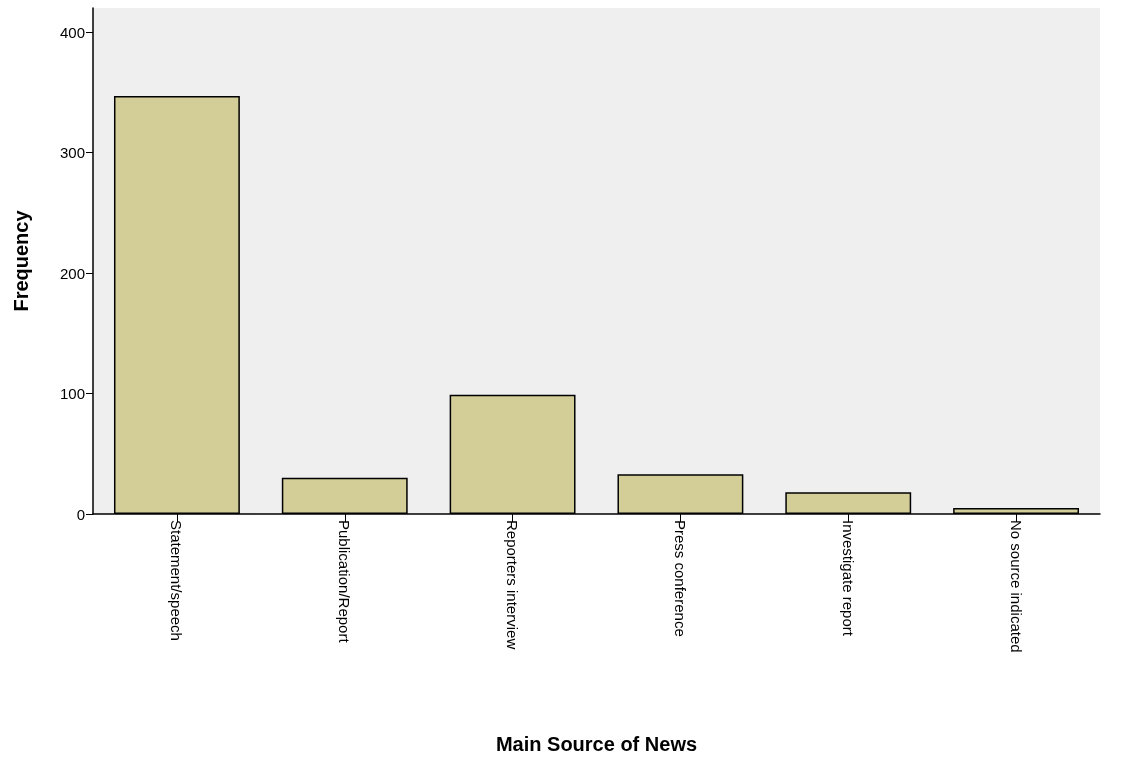 The height and width of the screenshot is (759, 1121). I want to click on y-axis-title: Frequency, so click(21, 260).